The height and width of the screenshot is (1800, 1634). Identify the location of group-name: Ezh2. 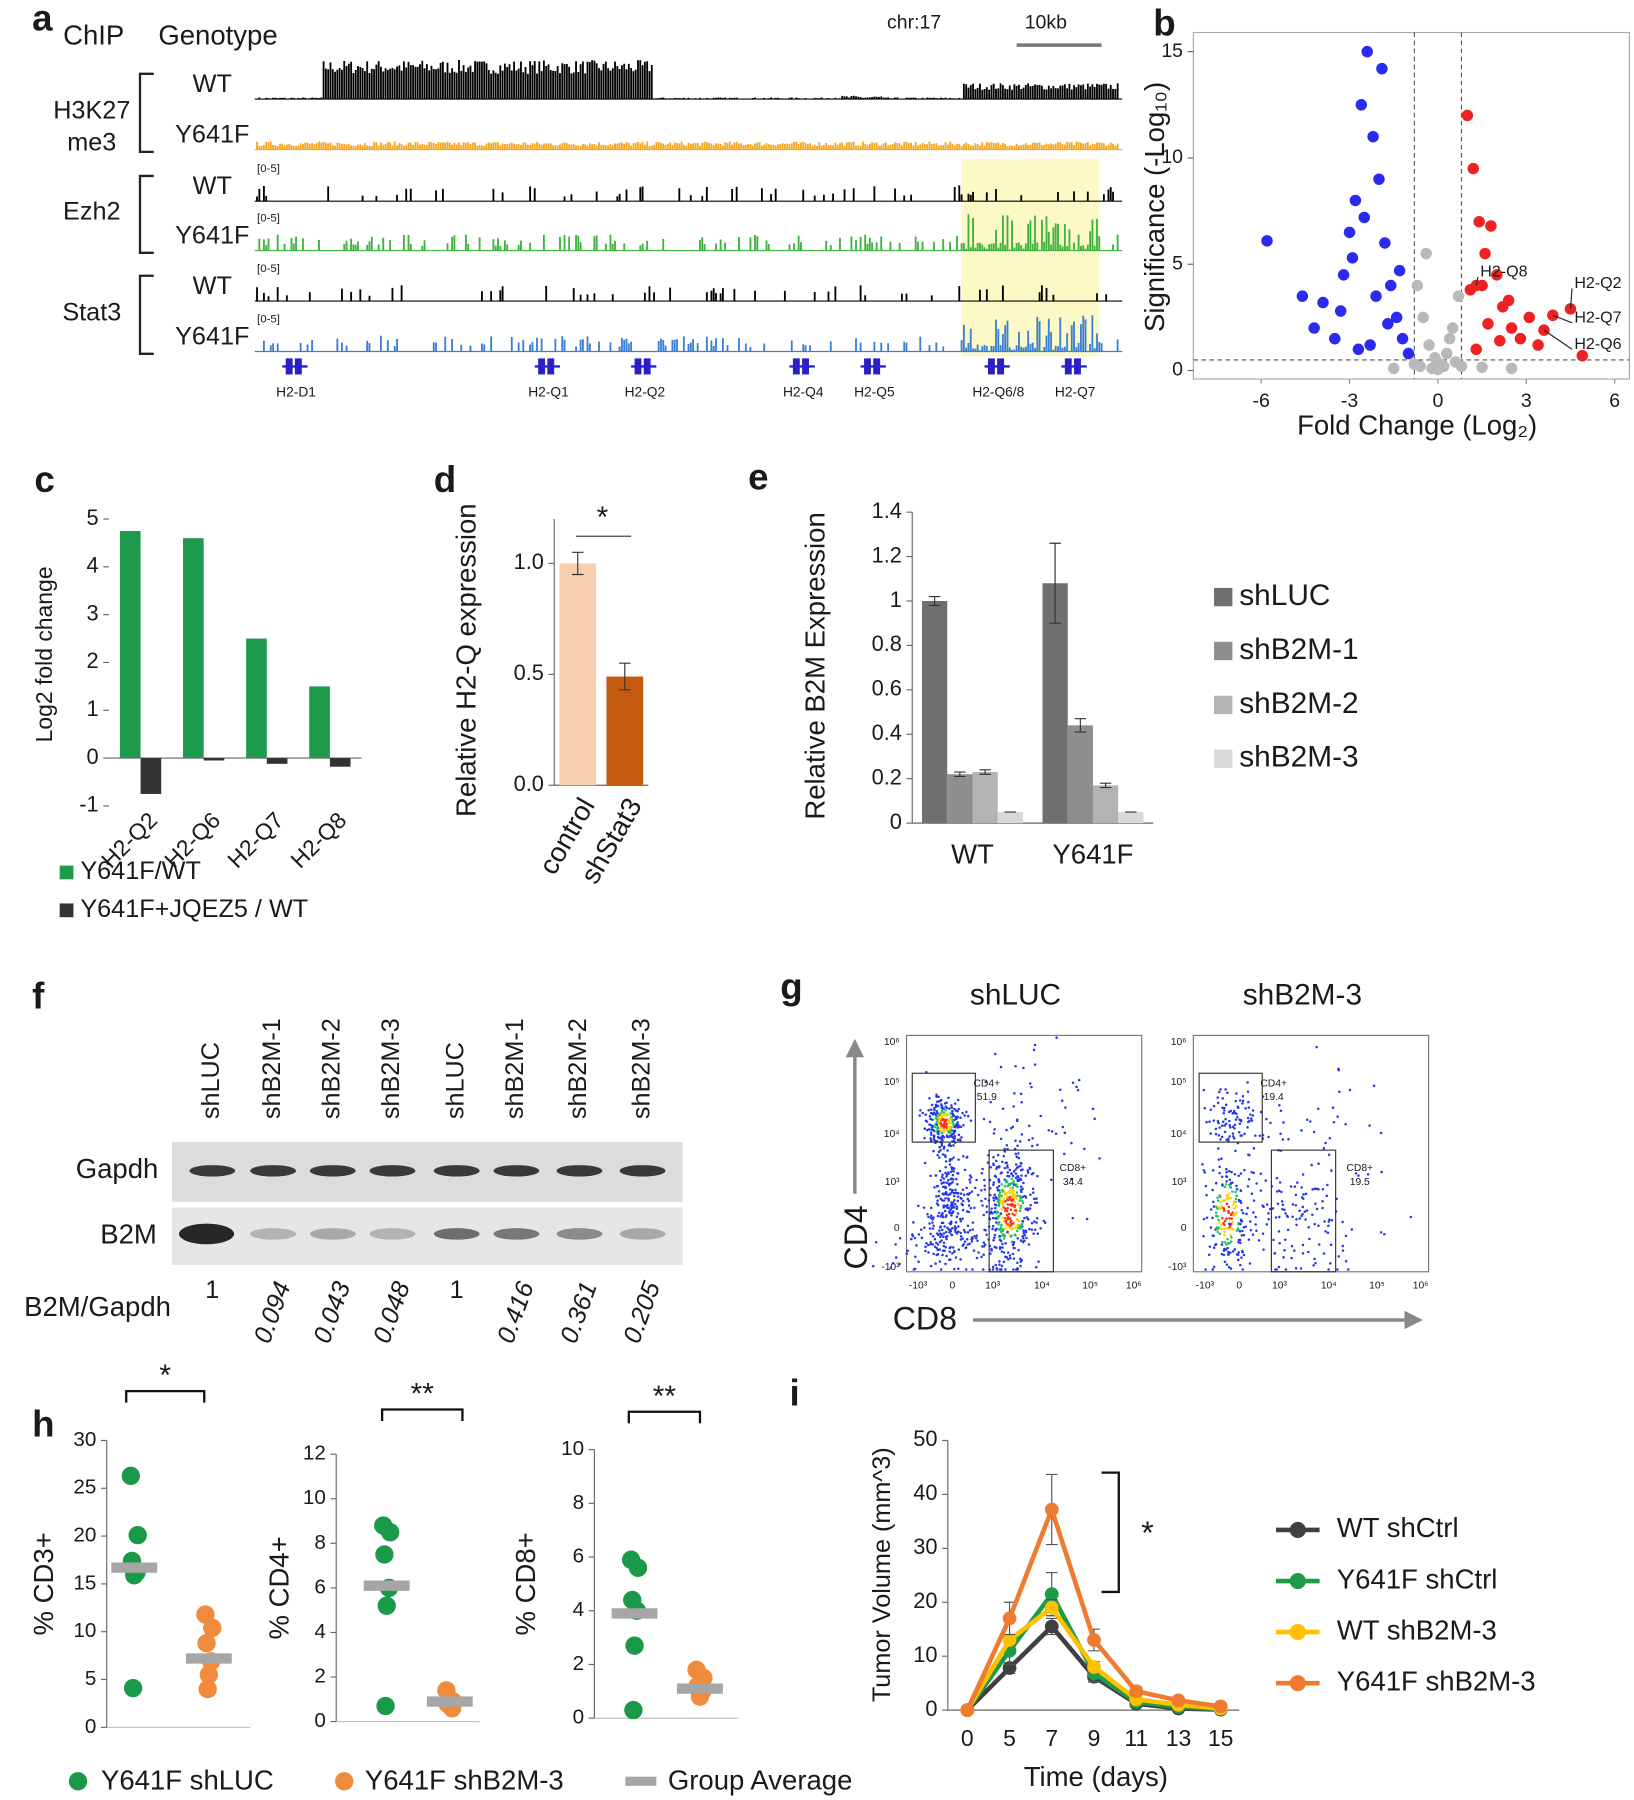
(92, 211).